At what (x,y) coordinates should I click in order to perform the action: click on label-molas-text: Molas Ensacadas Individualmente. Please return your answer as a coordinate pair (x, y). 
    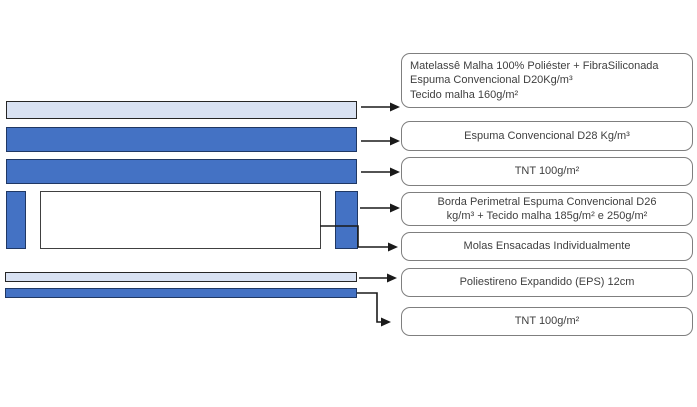
    Looking at the image, I should click on (547, 246).